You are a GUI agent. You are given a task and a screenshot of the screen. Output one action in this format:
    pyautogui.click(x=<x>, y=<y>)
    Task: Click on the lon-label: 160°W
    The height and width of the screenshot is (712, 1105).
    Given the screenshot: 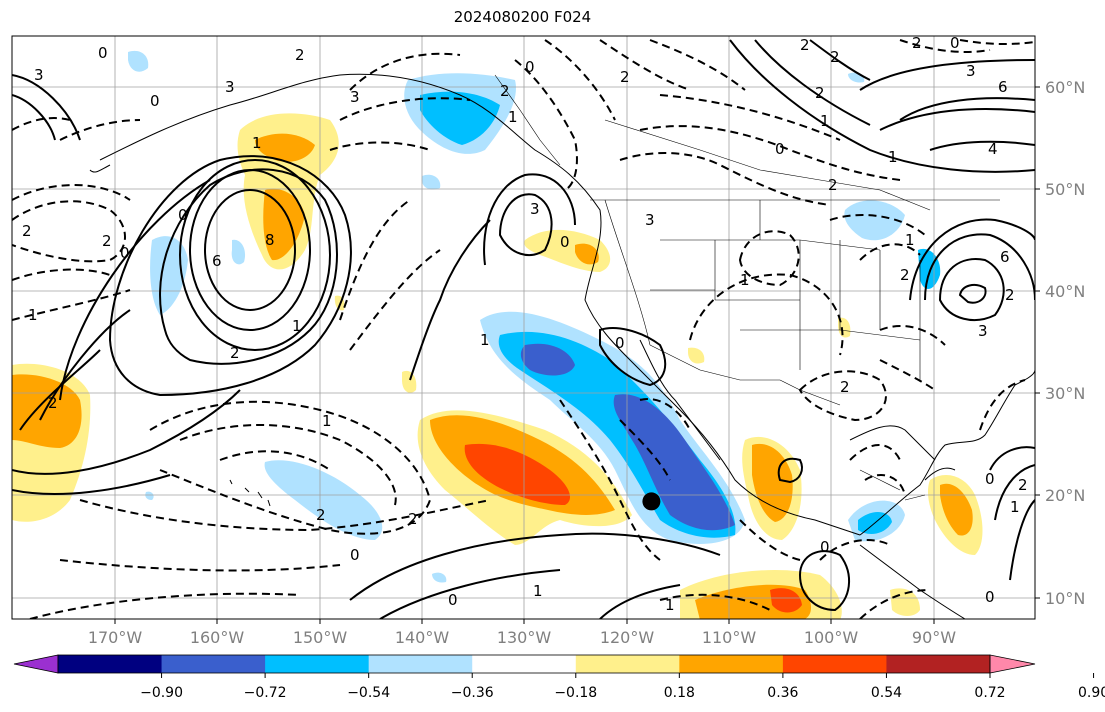 What is the action you would take?
    pyautogui.click(x=217, y=637)
    